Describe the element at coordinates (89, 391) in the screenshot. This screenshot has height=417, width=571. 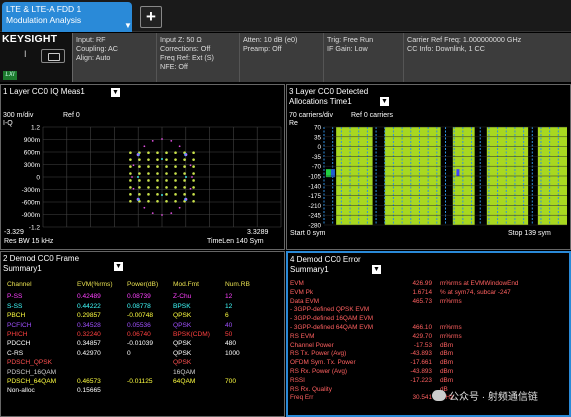
I see `table-cell-evm: 0.15665` at that location.